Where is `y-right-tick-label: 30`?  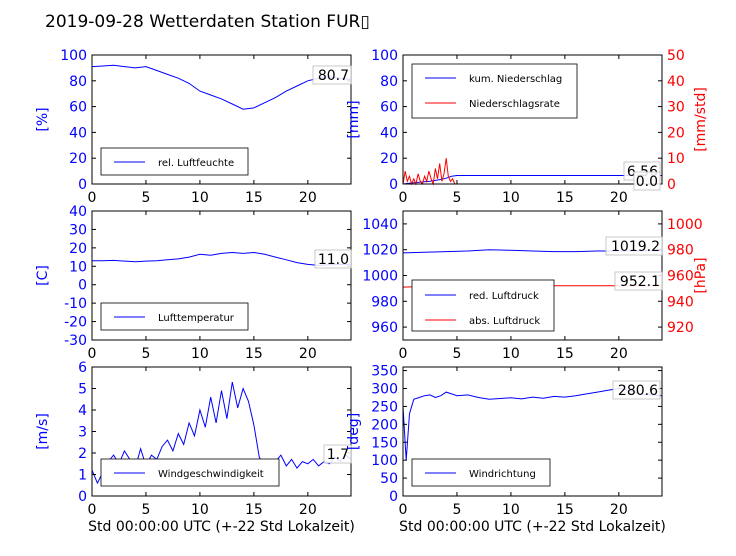
y-right-tick-label: 30 is located at coordinates (676, 108).